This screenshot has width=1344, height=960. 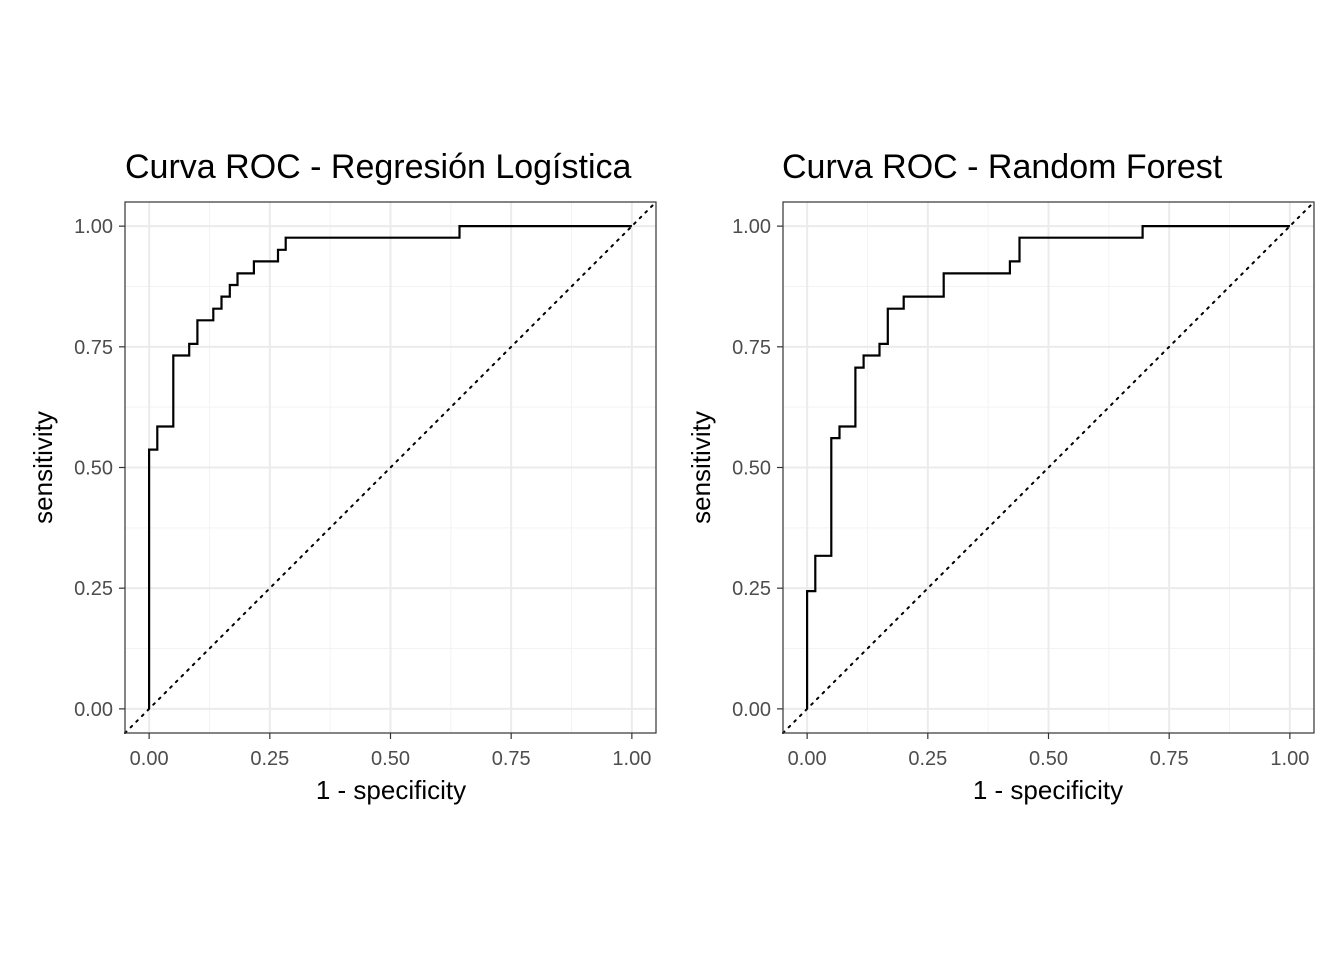 What do you see at coordinates (1002, 167) in the screenshot?
I see `chart-title: Curva ROC - Random Forest` at bounding box center [1002, 167].